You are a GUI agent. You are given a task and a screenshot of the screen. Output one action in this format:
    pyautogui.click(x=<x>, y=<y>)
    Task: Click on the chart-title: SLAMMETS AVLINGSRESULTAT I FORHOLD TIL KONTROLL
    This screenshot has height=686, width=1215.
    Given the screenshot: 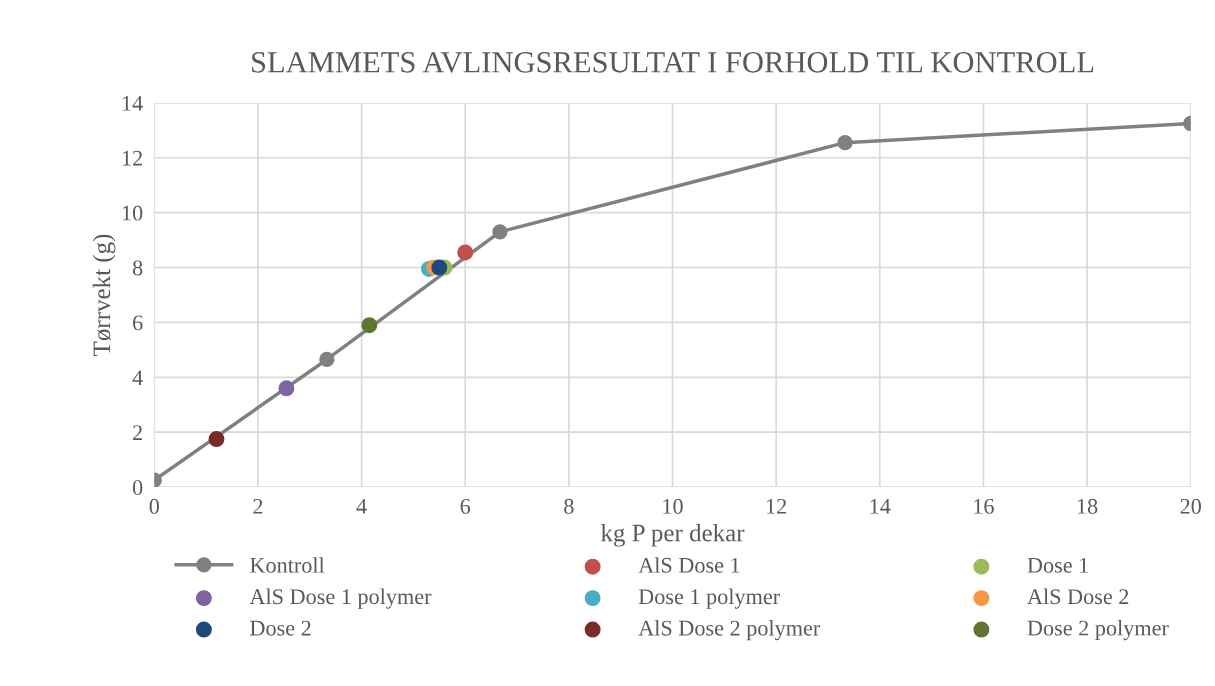 What is the action you would take?
    pyautogui.click(x=673, y=62)
    